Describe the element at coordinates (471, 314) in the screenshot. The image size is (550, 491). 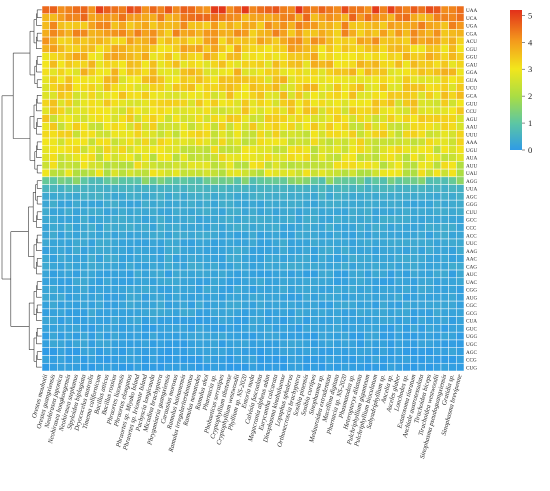
I see `row-label: GCG` at that location.